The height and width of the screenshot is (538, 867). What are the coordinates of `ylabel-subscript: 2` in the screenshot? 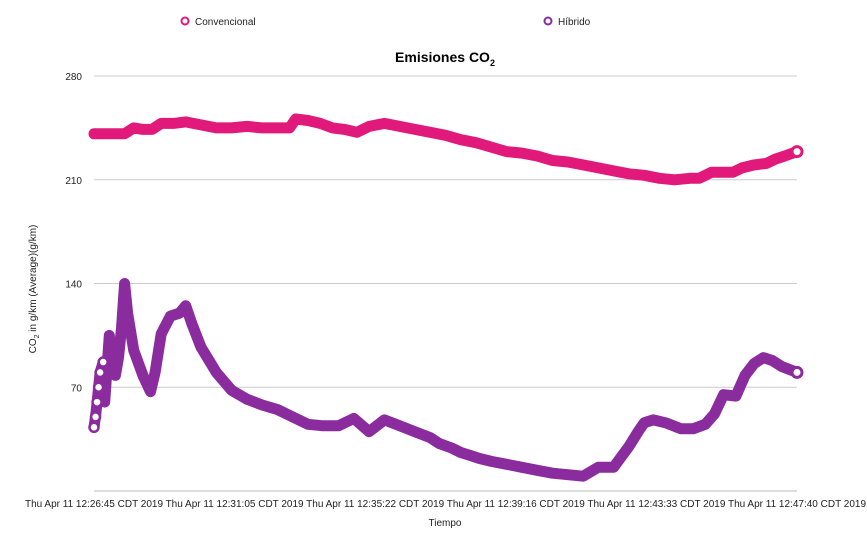 It's located at (37, 336).